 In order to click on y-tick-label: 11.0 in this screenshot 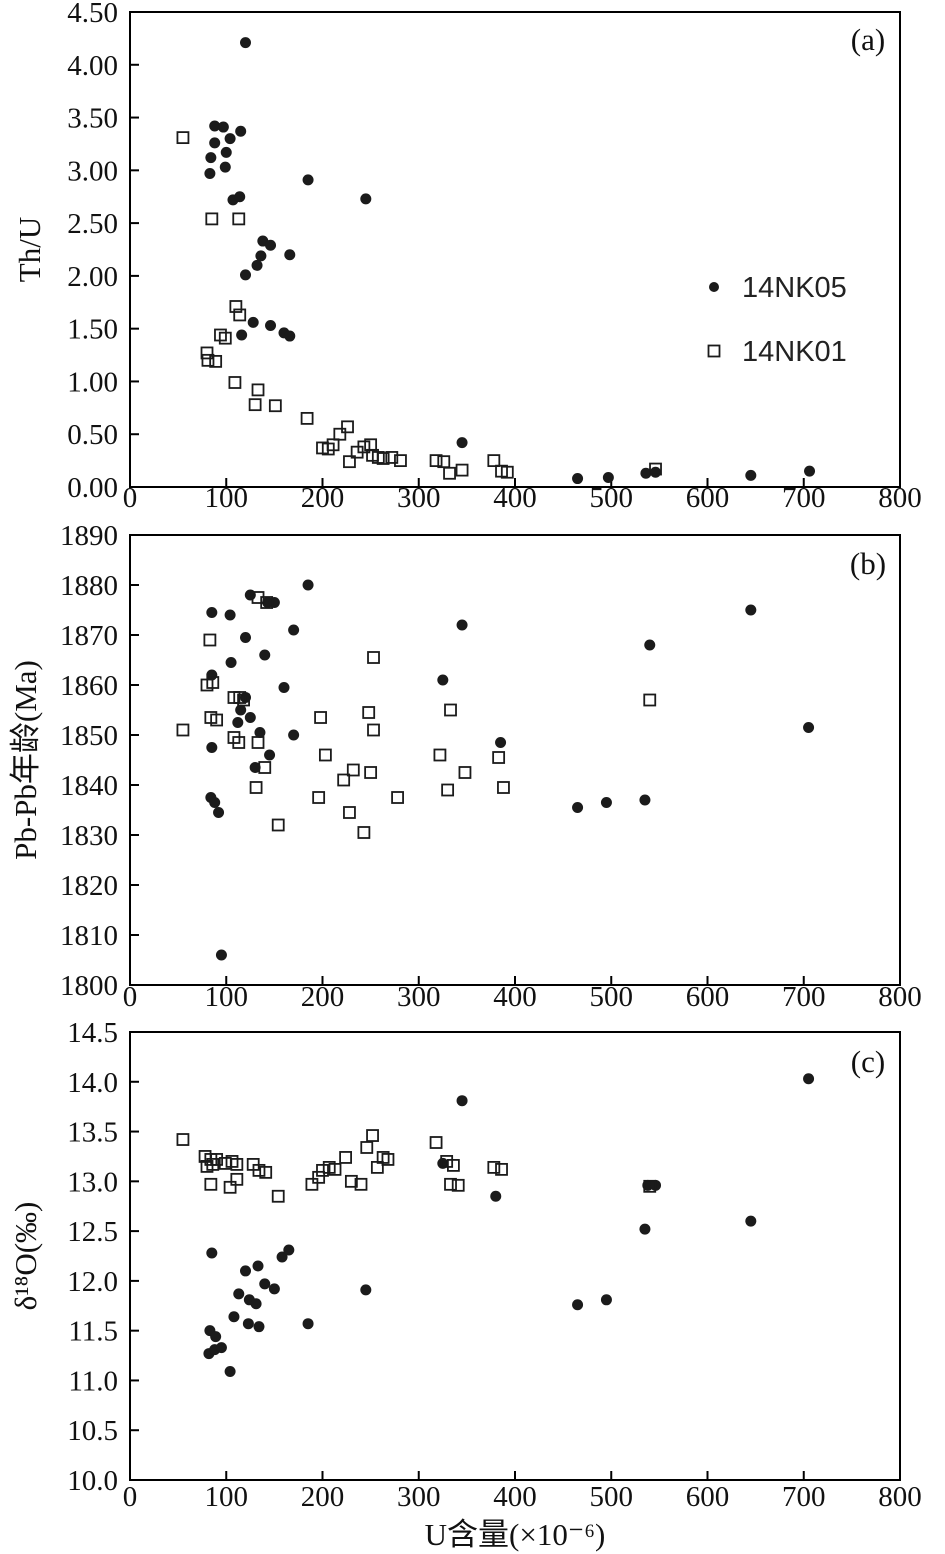, I will do `click(93, 1381)`.